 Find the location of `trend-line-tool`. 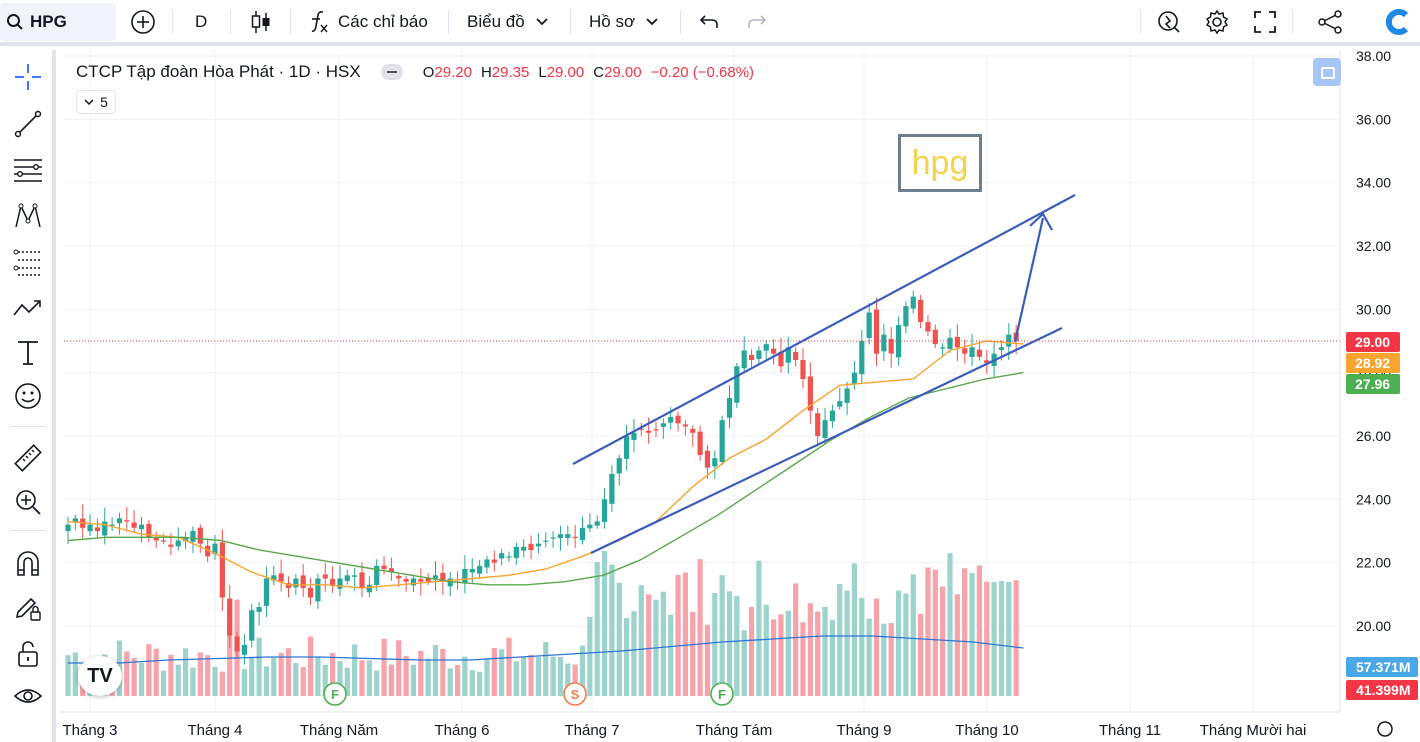

trend-line-tool is located at coordinates (28, 124).